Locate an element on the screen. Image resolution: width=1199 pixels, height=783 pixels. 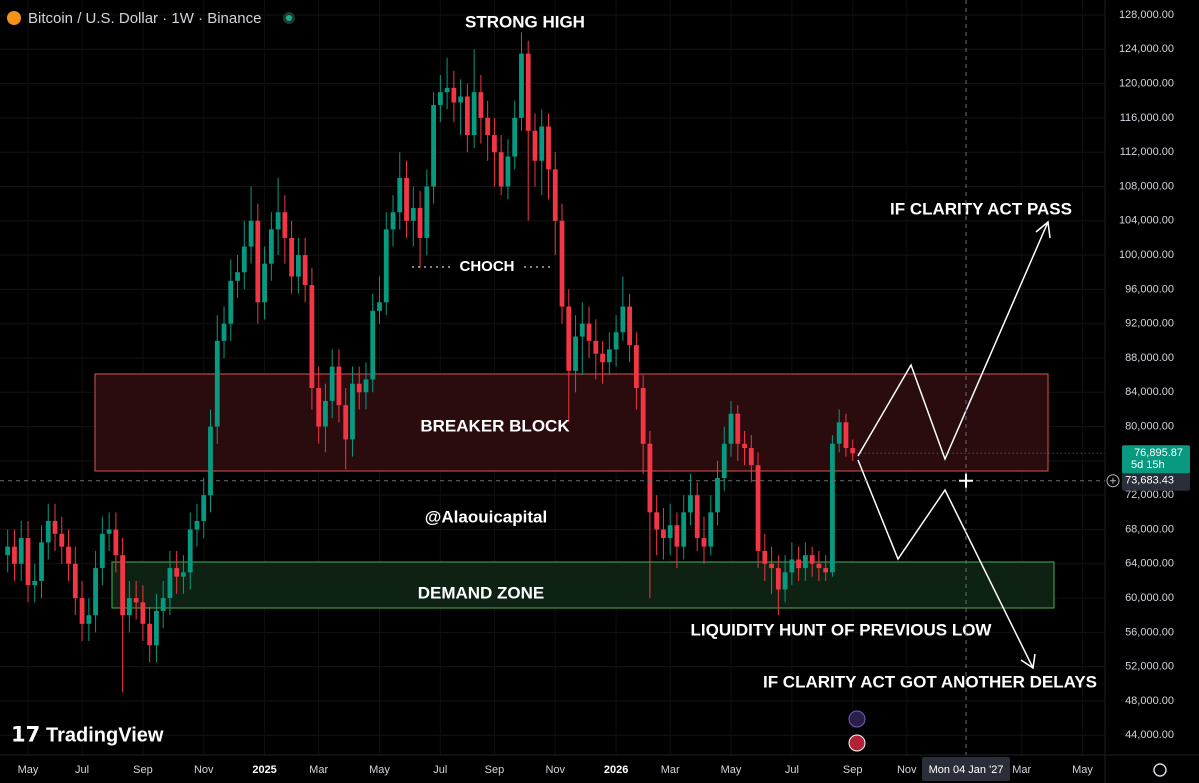
annotation: STRONG HIGH is located at coordinates (525, 21).